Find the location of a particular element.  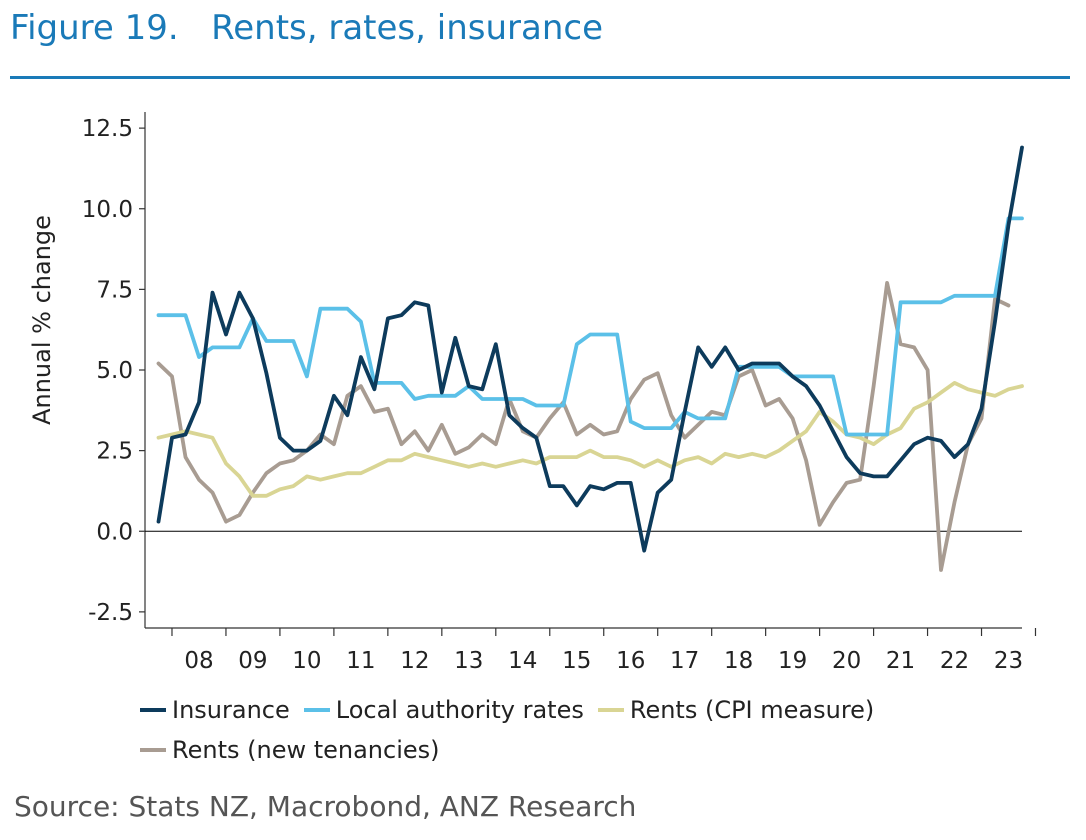

legend-swatch-rents-new-tenancies is located at coordinates (153, 750).